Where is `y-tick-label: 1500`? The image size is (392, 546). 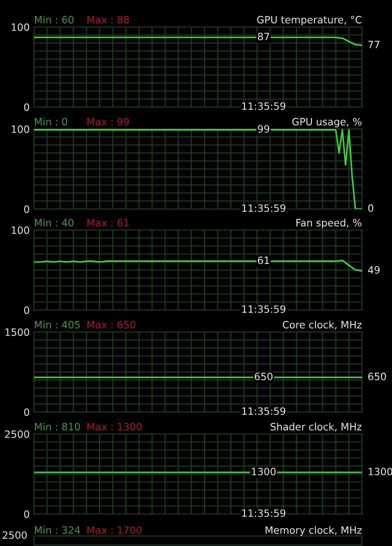
y-tick-label: 1500 is located at coordinates (17, 332).